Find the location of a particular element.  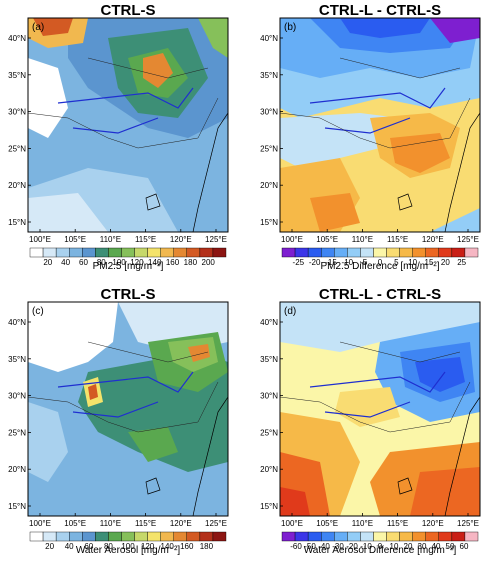

colorbar-tick-label: -20 is located at coordinates (315, 262).